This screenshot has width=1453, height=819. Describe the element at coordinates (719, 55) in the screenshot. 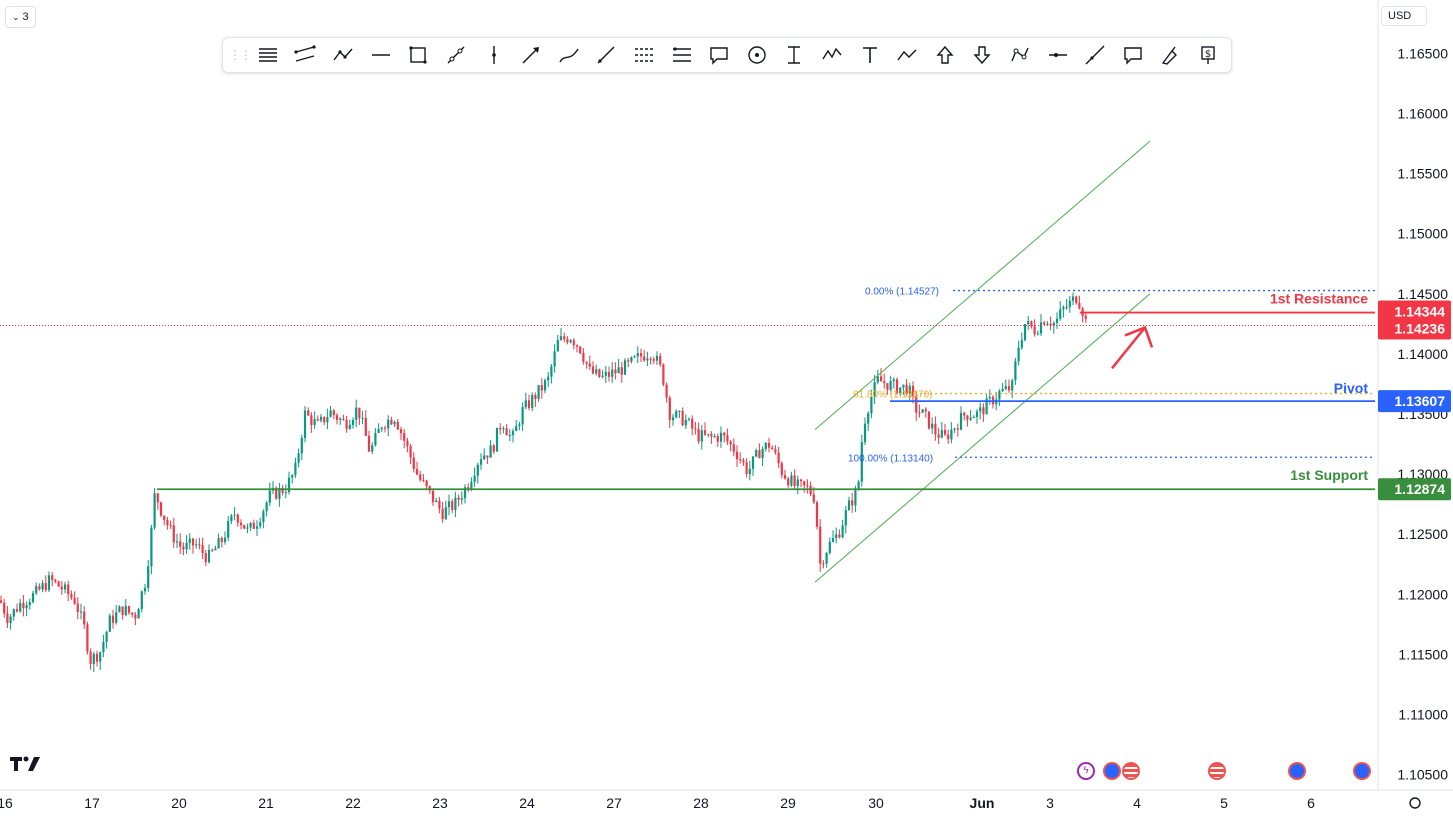

I see `callout-icon` at that location.